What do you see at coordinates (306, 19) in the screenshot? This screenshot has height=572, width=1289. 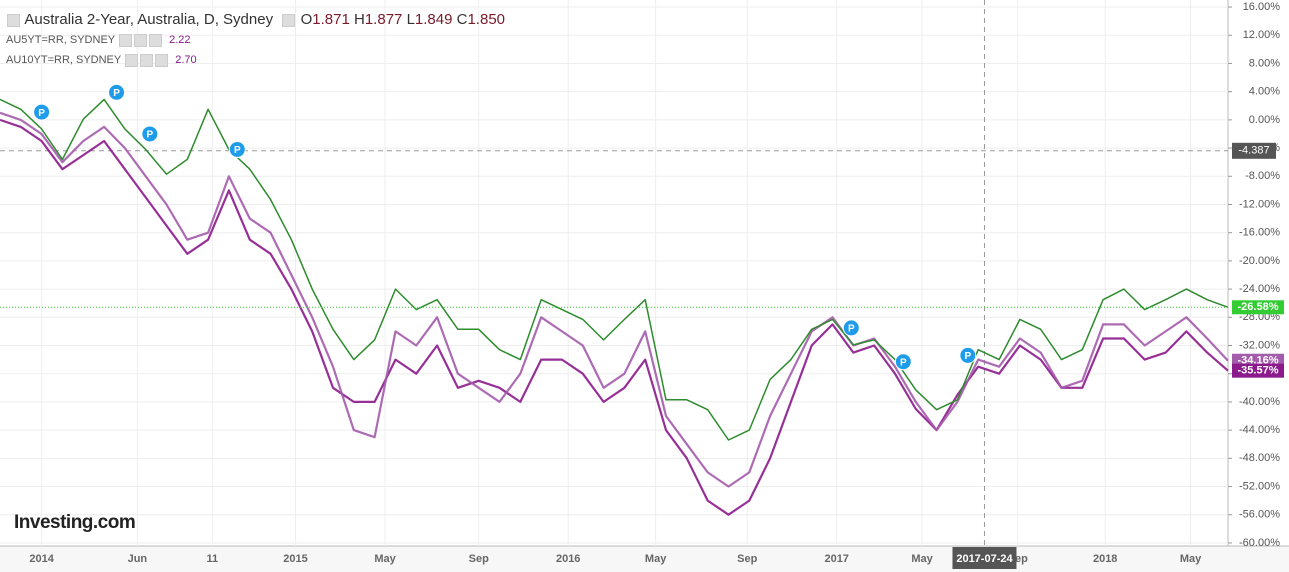 I see `ohlc-label: O` at bounding box center [306, 19].